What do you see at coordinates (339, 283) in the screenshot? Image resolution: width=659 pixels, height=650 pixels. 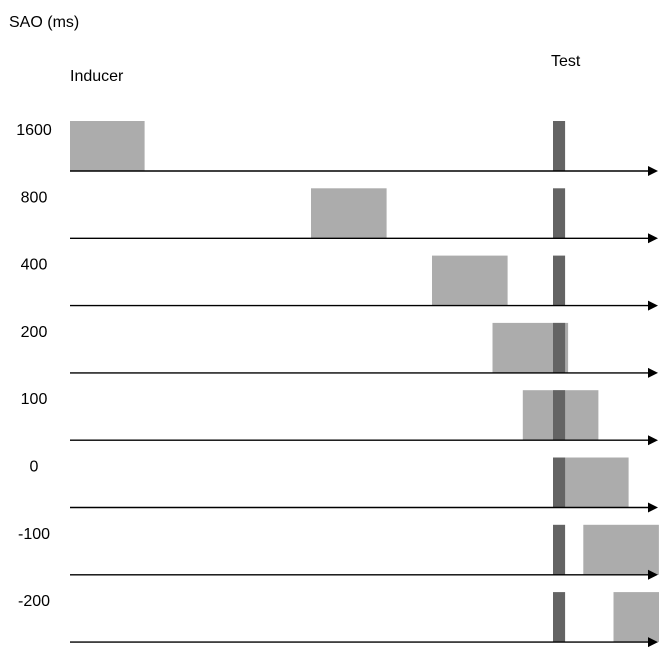 I see `timeline-row: 400` at bounding box center [339, 283].